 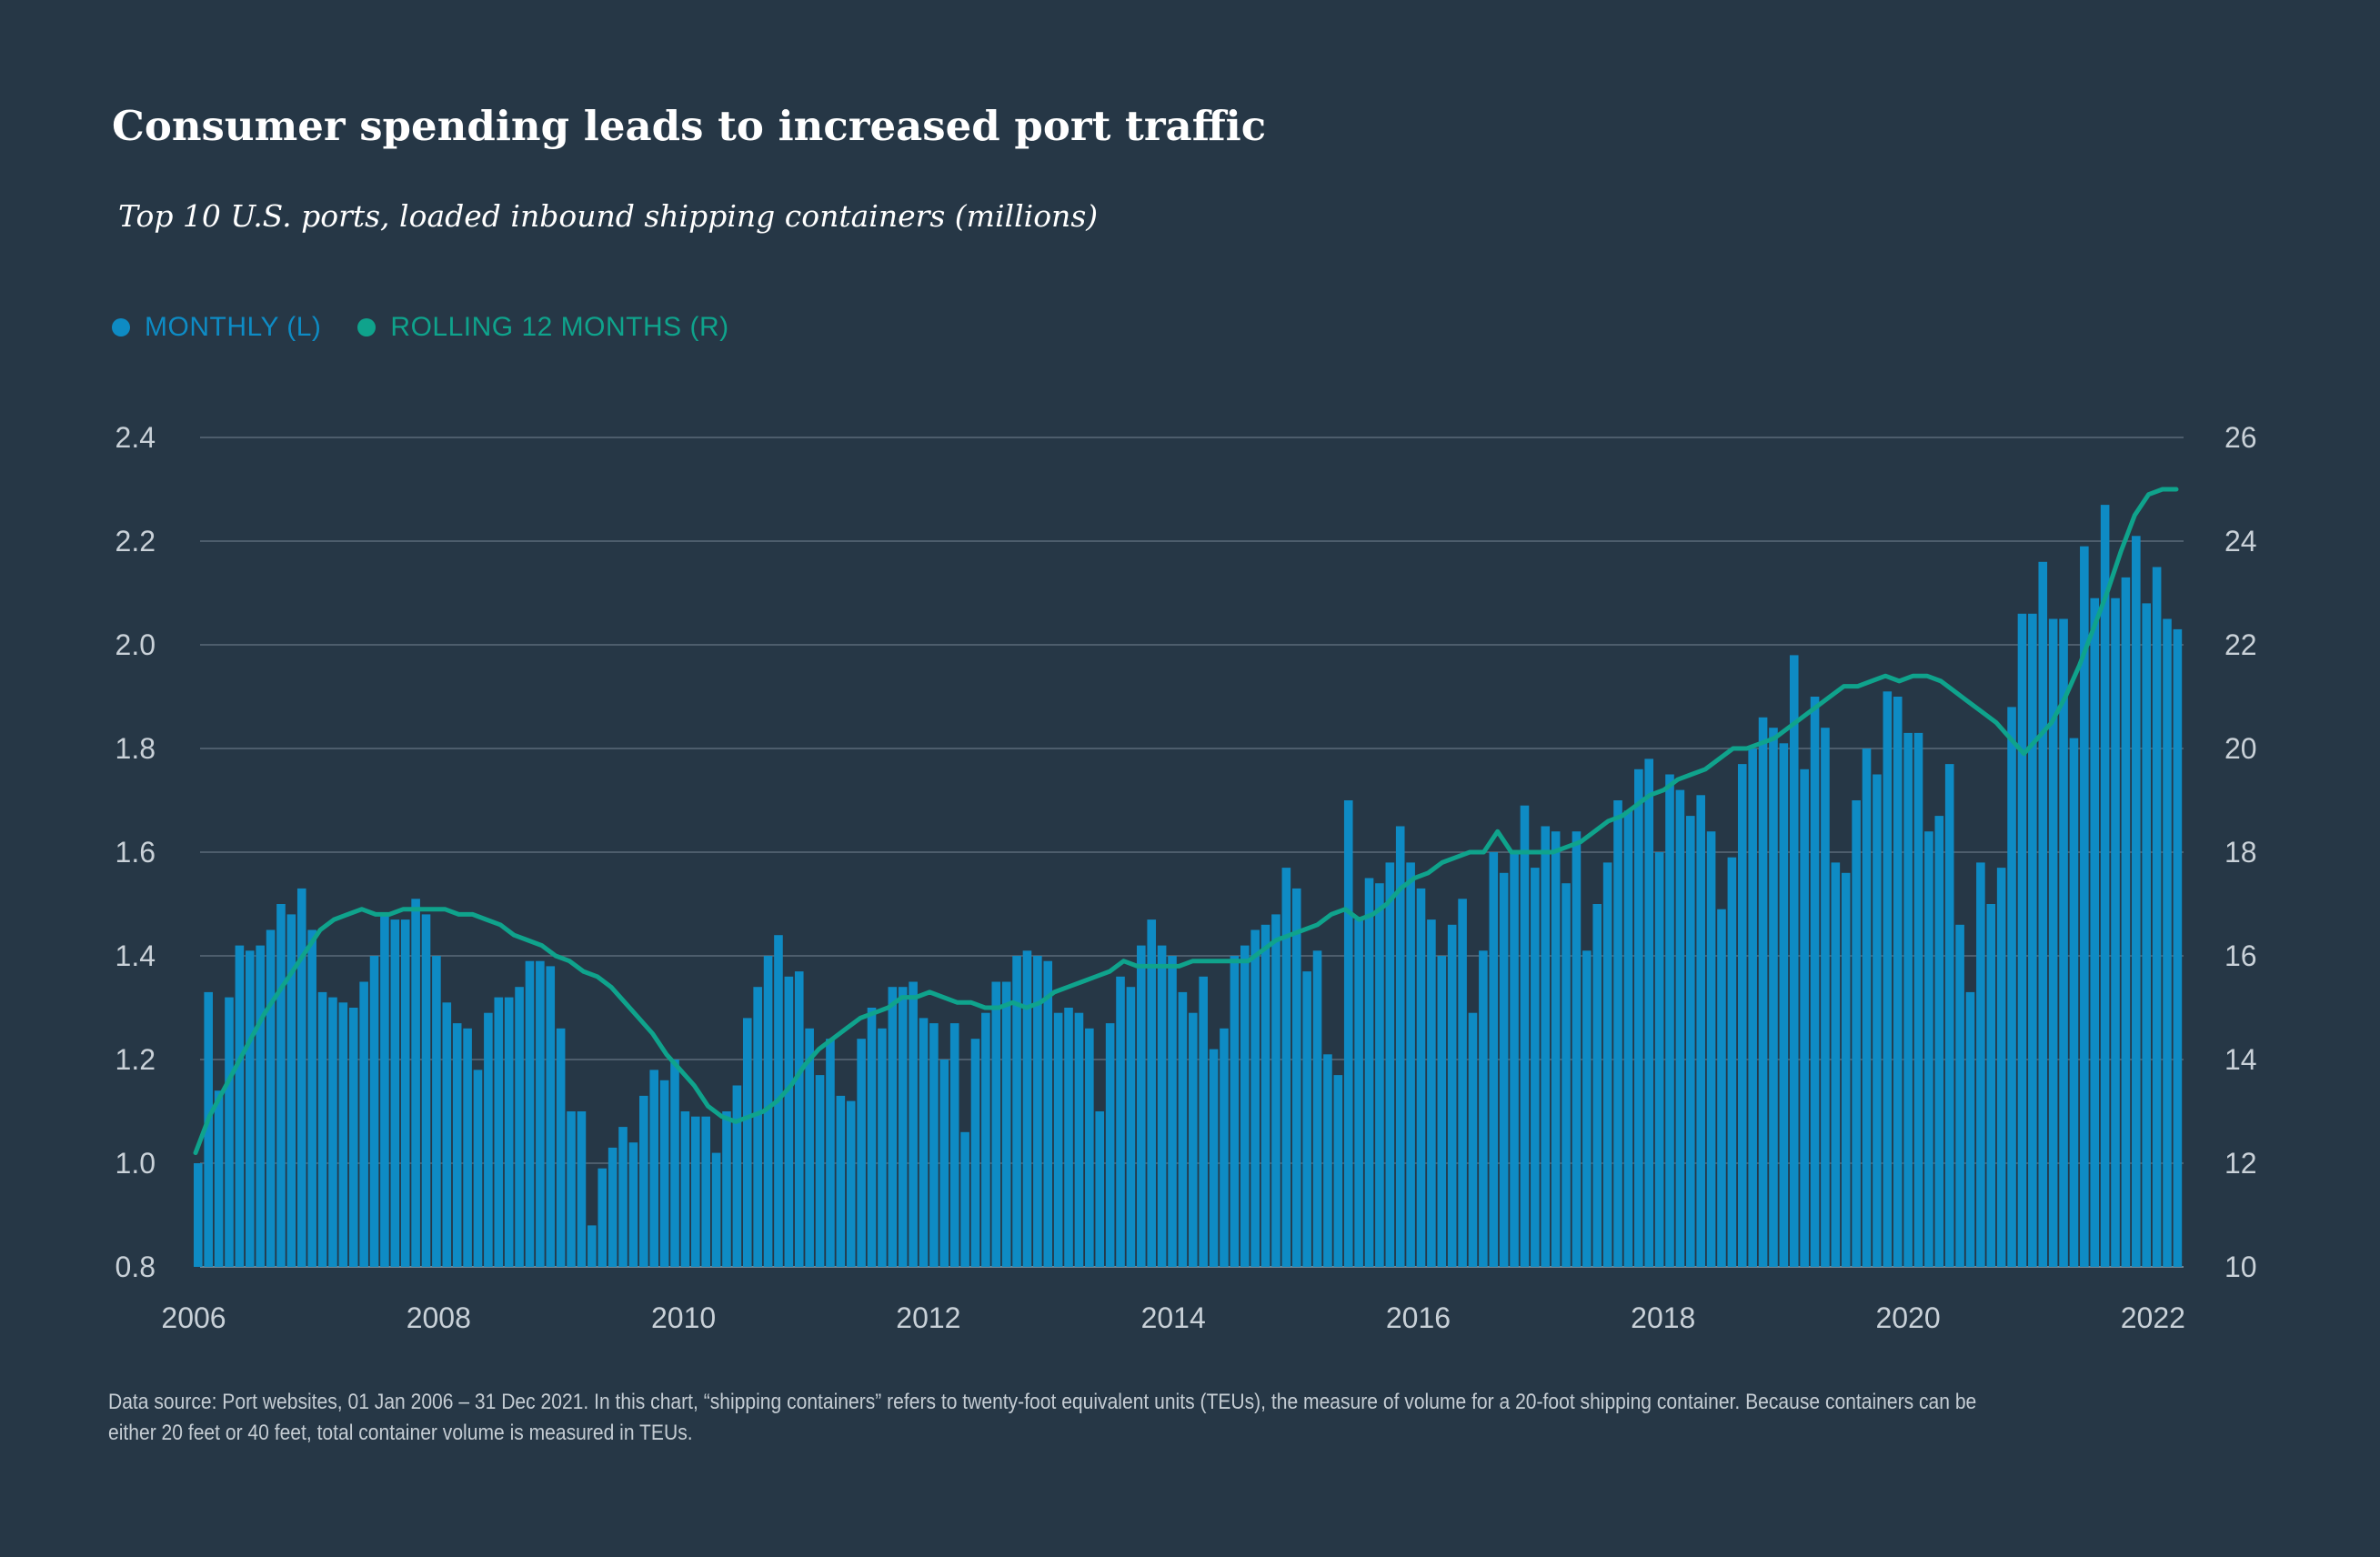 What do you see at coordinates (928, 1317) in the screenshot?
I see `x-tick-label: 2012` at bounding box center [928, 1317].